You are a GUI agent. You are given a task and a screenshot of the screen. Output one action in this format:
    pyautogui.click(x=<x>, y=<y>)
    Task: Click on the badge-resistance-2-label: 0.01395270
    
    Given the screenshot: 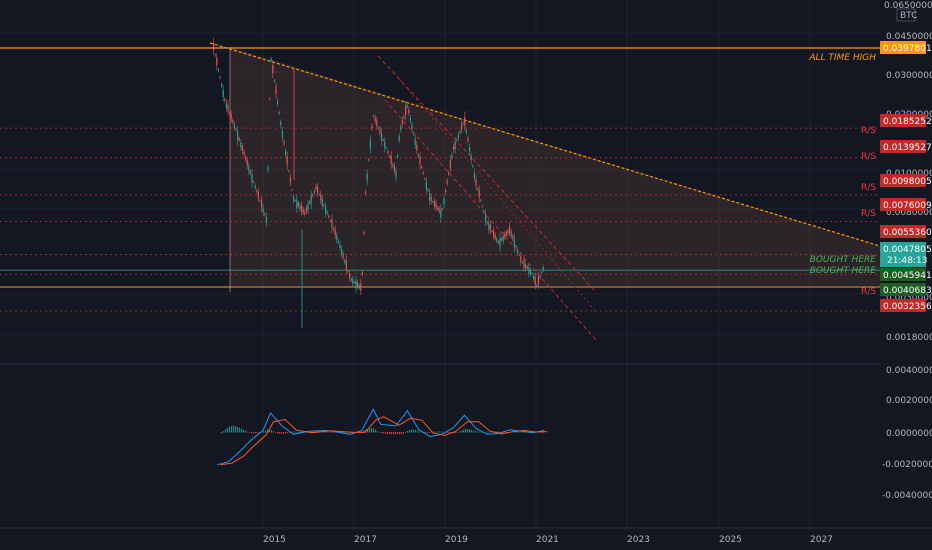 What is the action you would take?
    pyautogui.click(x=907, y=148)
    